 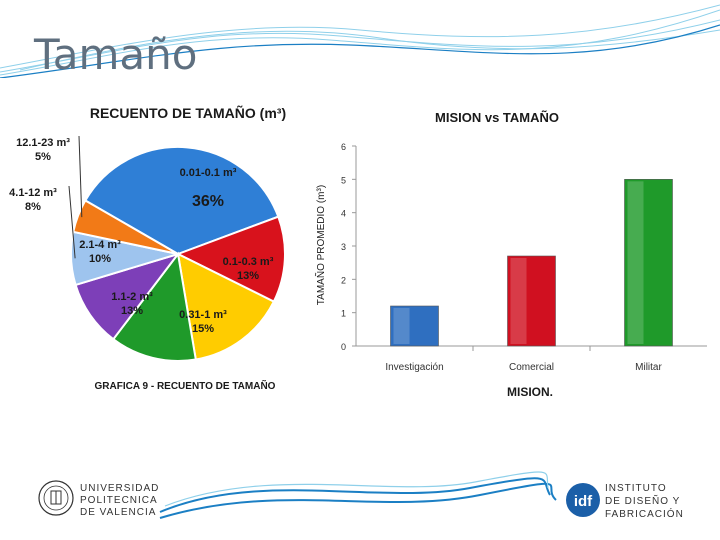 I want to click on pie-caption: GRAFICA 9 - RECUENTO DE TAMAÑO, so click(x=185, y=385).